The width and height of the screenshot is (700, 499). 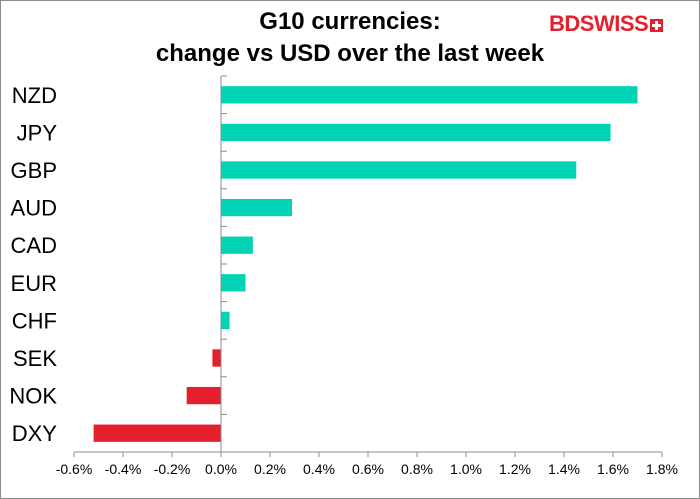 I want to click on x-tick-label: -0.2%, so click(x=172, y=469).